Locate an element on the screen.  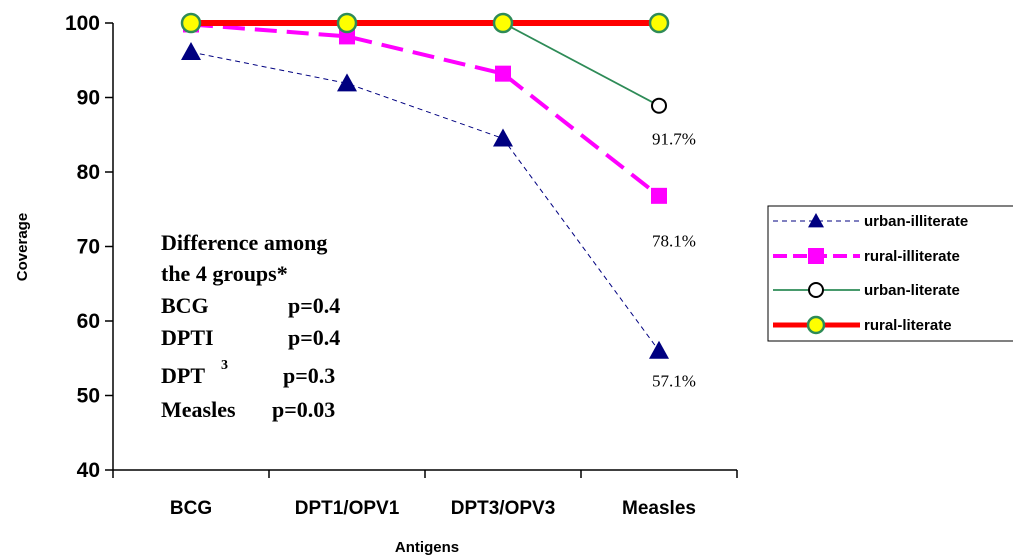
legend-item-rural-literate: rural-literate is located at coordinates (862, 325).